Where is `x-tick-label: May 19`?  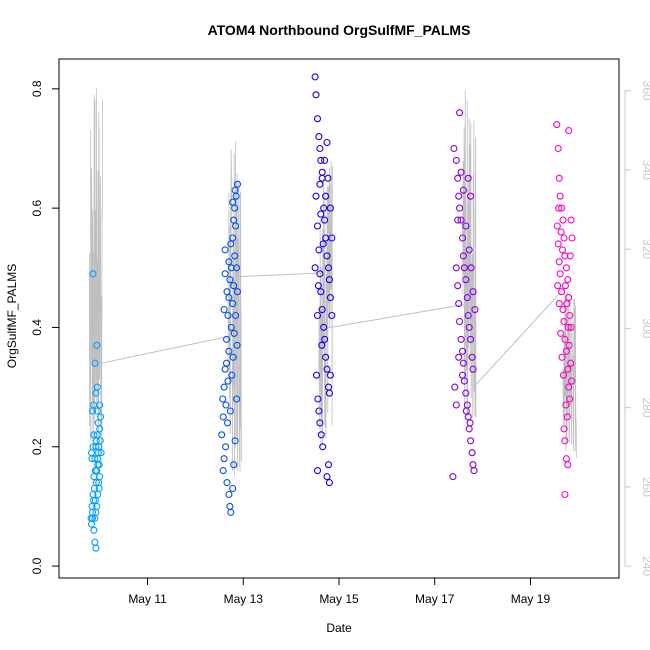 x-tick-label: May 19 is located at coordinates (531, 599).